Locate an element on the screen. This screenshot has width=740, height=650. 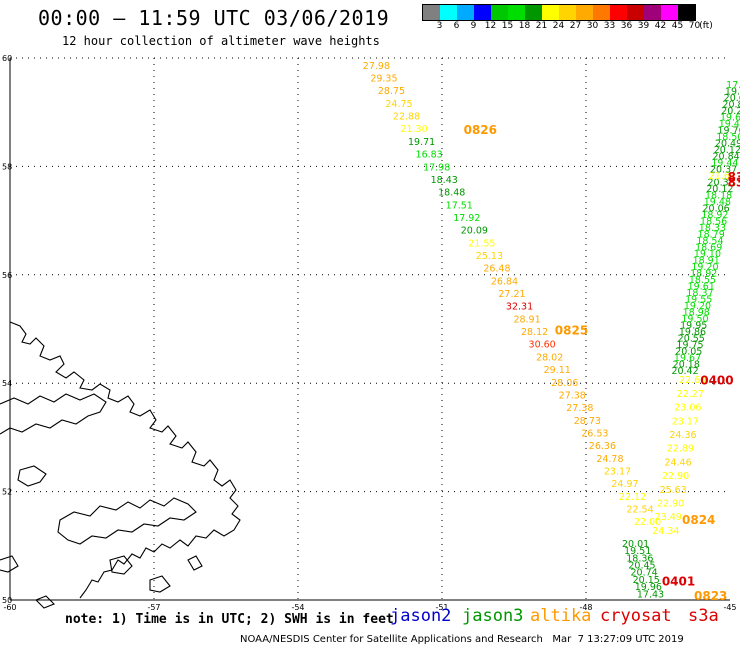
swh-value: 28.91 is located at coordinates (526, 319).